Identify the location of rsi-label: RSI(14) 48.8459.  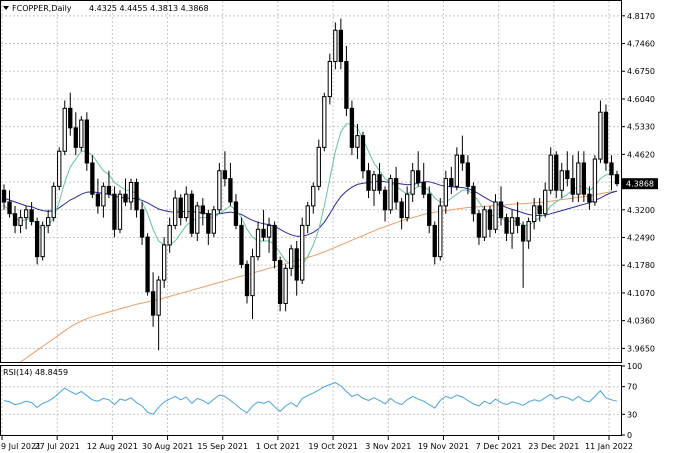
(35, 372).